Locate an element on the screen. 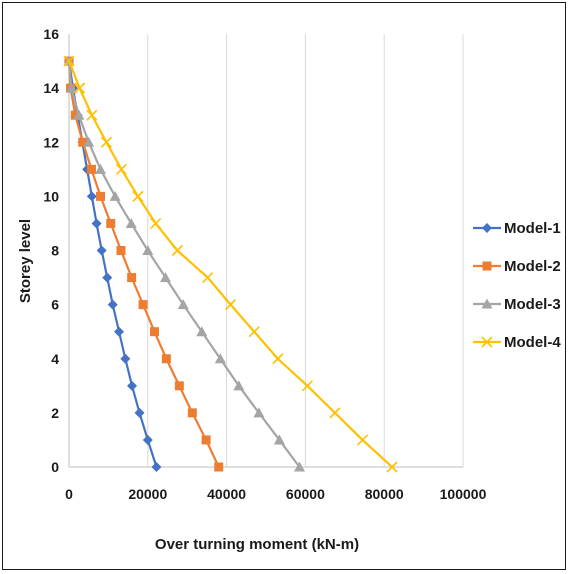 The image size is (570, 574). y-axis-title: Storey level is located at coordinates (25, 261).